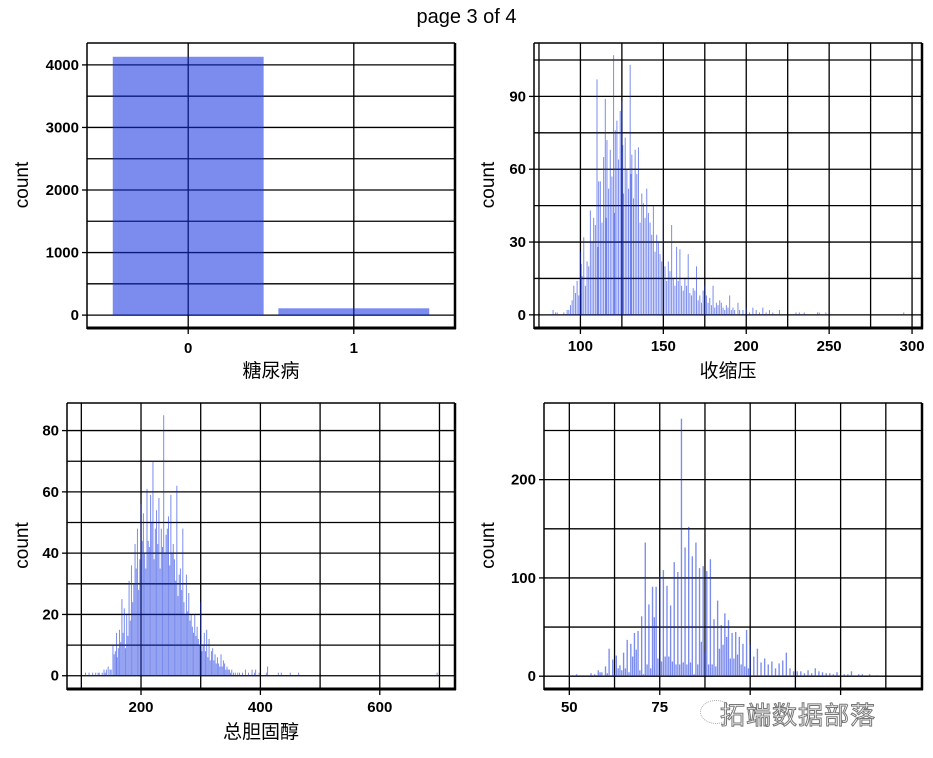 The image size is (933, 758). Describe the element at coordinates (50, 431) in the screenshot. I see `y-tick-label: 80` at that location.